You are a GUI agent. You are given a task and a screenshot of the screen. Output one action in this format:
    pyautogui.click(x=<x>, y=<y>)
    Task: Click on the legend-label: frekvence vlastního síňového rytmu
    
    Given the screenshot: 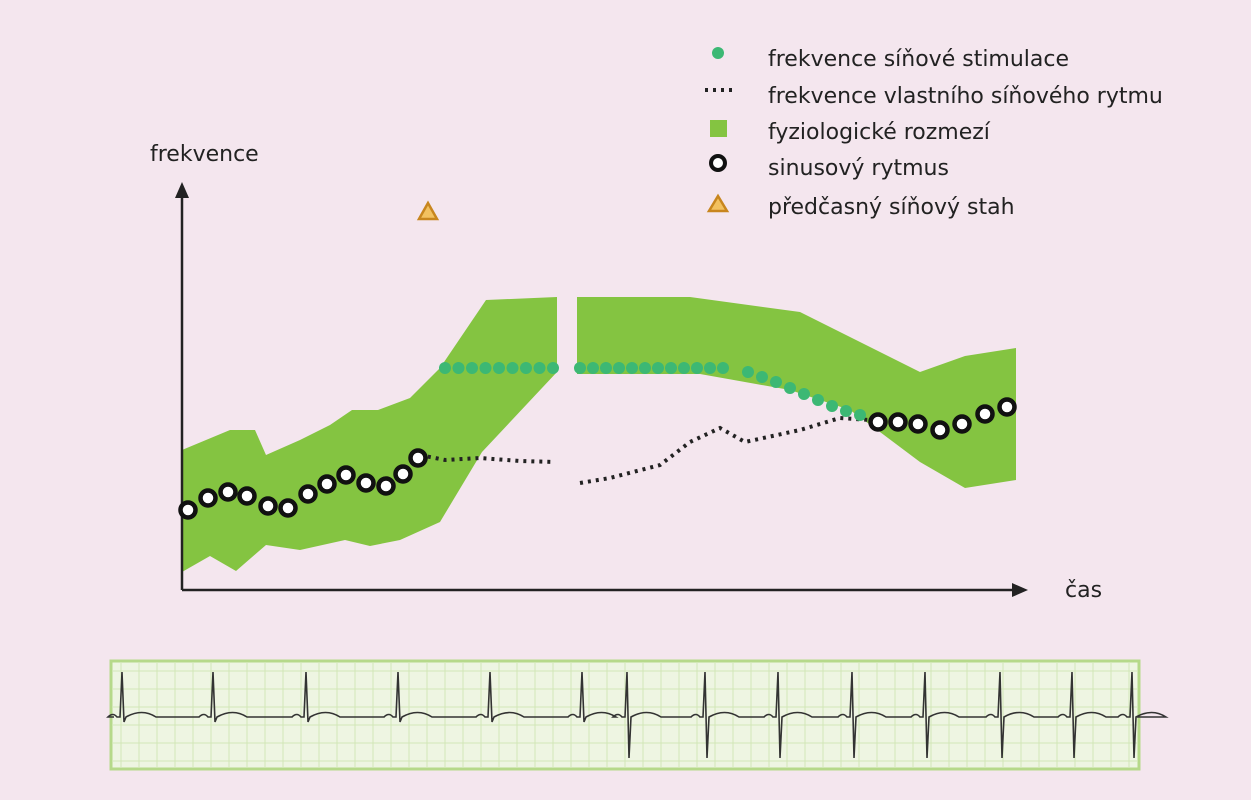 What is the action you would take?
    pyautogui.click(x=965, y=96)
    